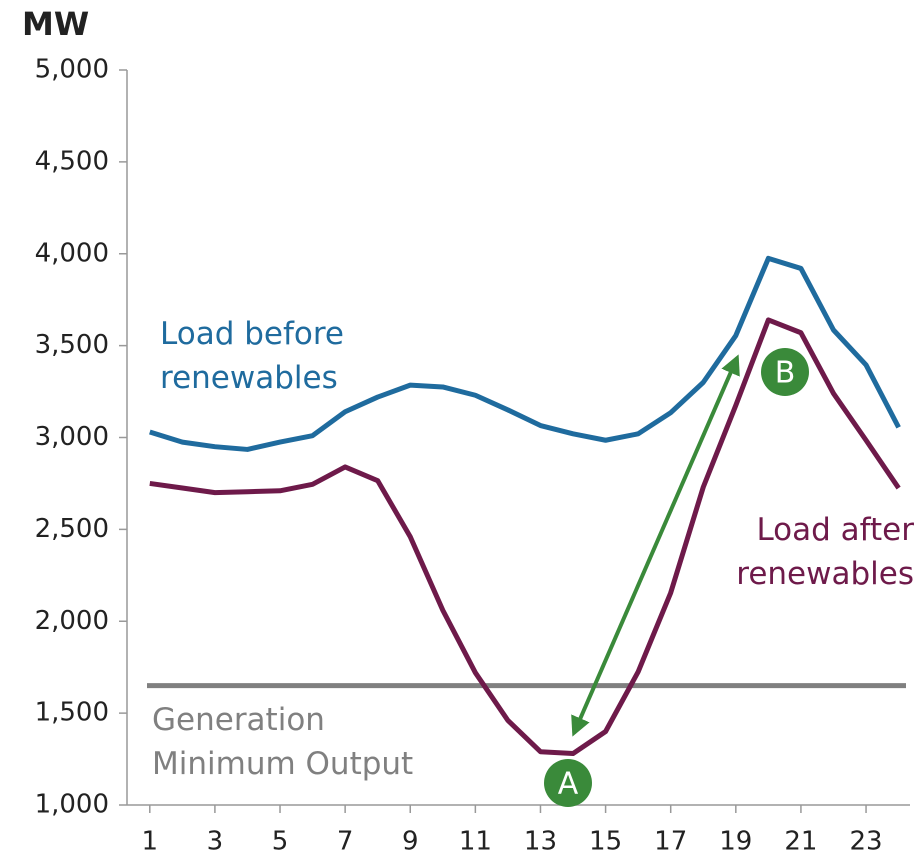  Describe the element at coordinates (655, 545) in the screenshot. I see `arrow` at that location.